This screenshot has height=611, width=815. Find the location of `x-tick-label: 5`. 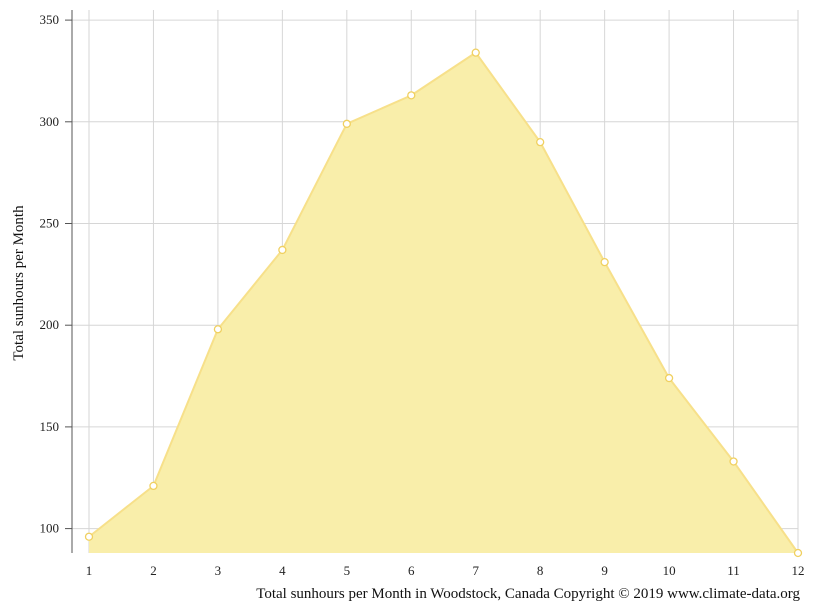

x-tick-label: 5 is located at coordinates (347, 570).